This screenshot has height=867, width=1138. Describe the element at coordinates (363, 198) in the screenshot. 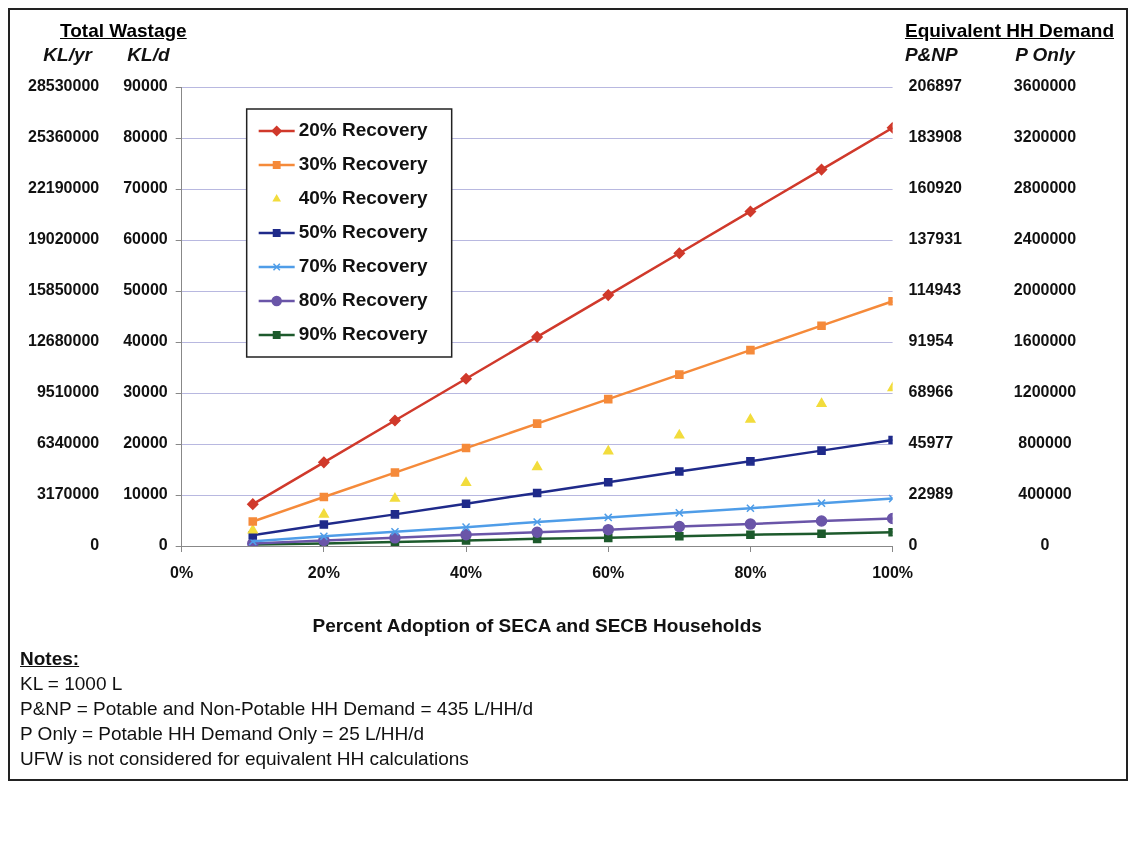

I see `legend-label: 40% Recovery` at that location.